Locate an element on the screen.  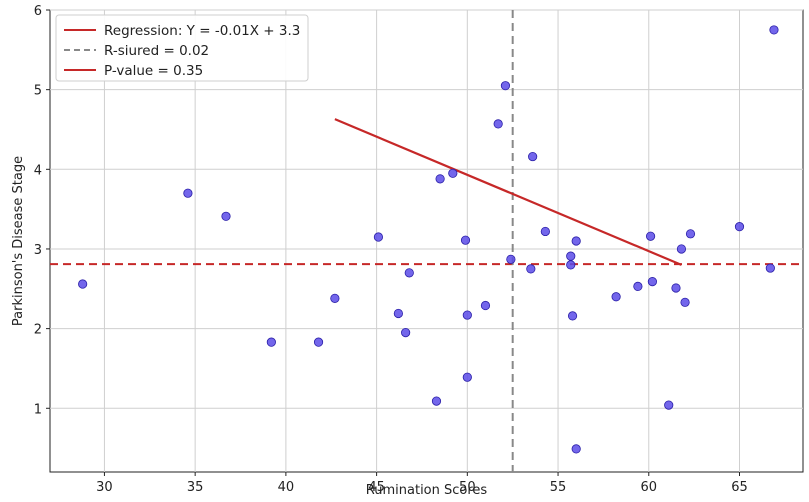
legend-box is located at coordinates (182, 48).